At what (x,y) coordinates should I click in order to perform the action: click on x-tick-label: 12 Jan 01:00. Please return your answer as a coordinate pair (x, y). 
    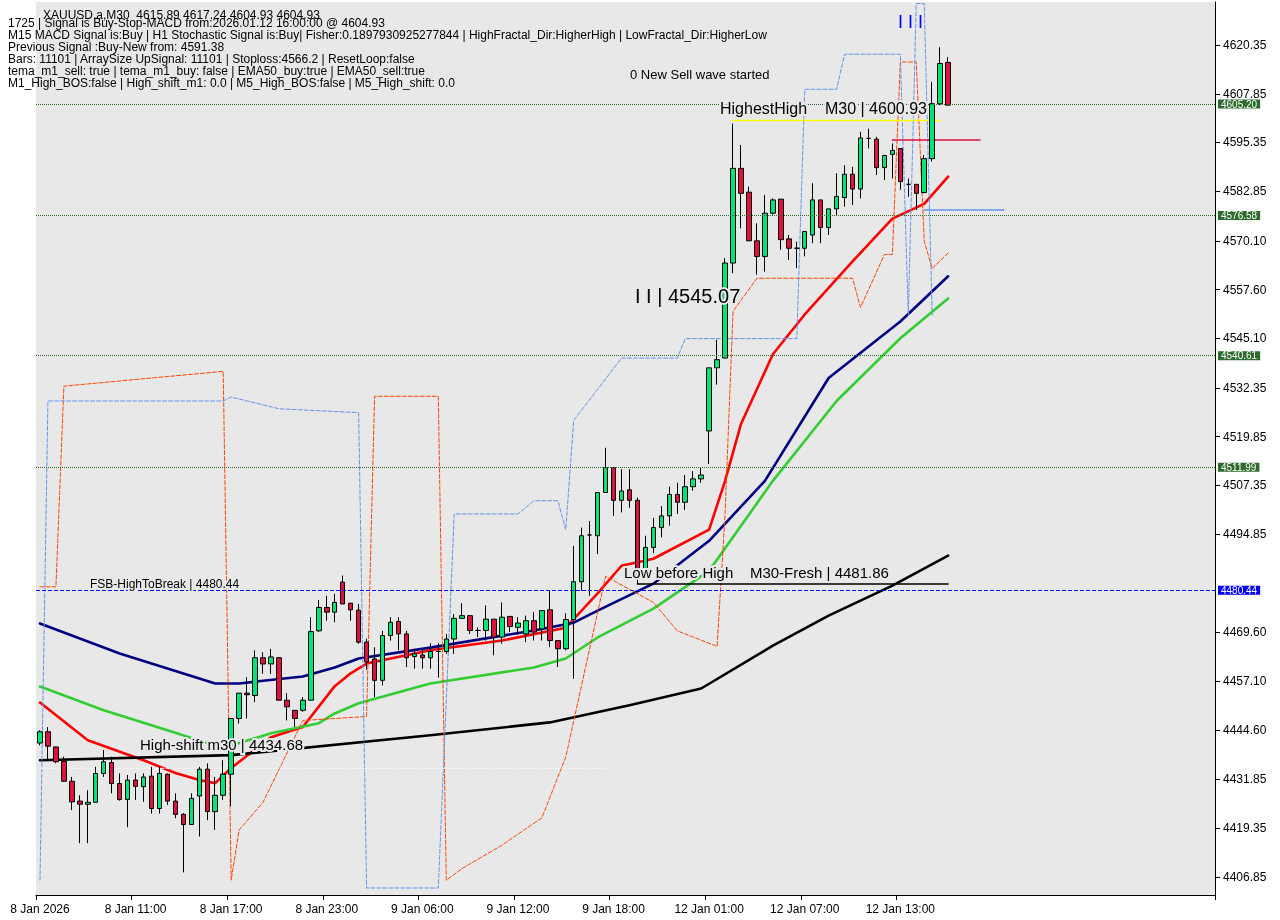
    Looking at the image, I should click on (709, 909).